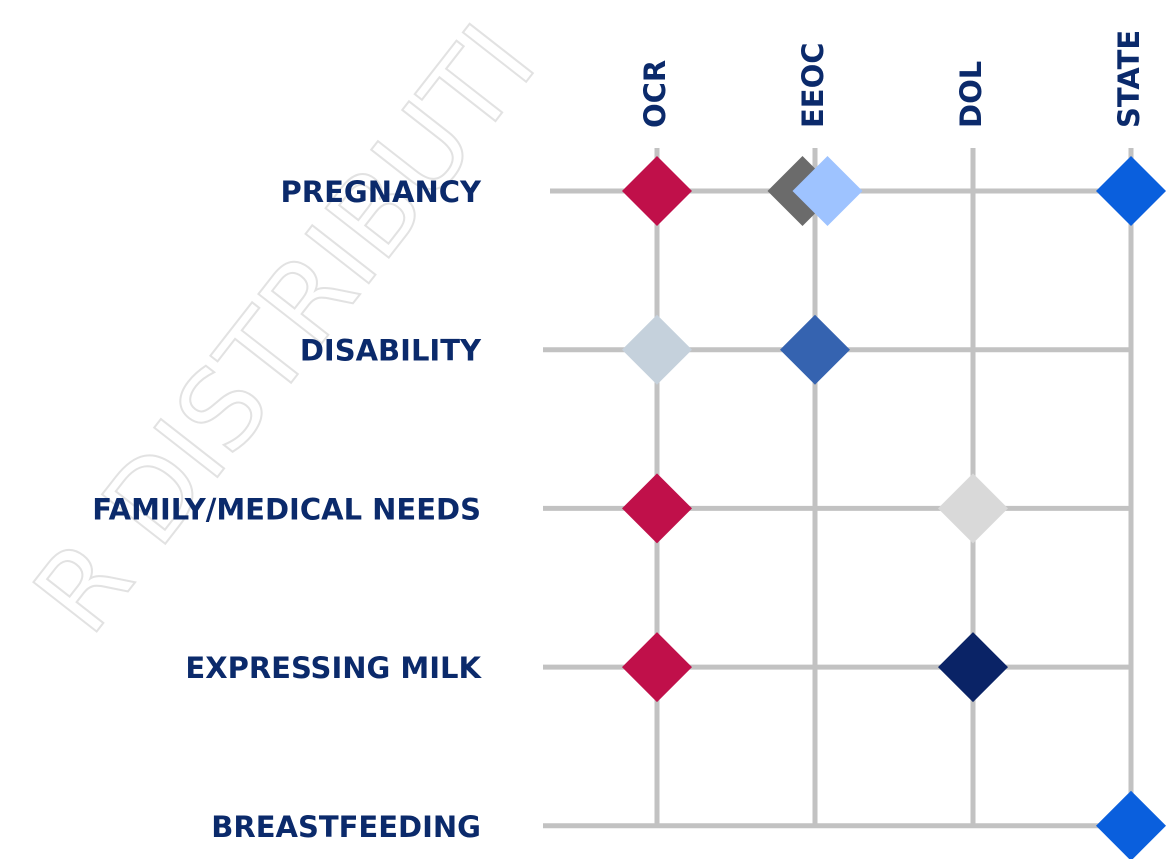  Describe the element at coordinates (346, 827) in the screenshot. I see `row-label: BREASTFEEDING` at that location.